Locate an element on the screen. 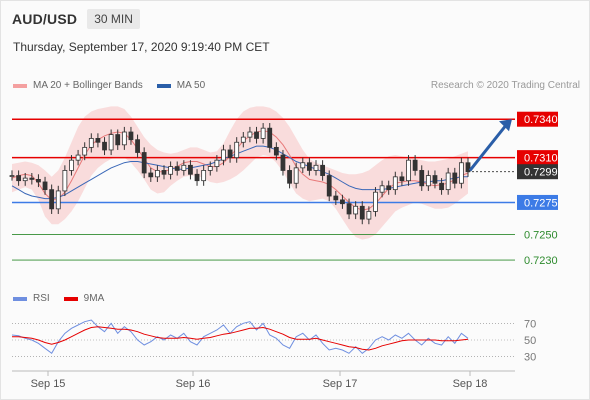 This screenshot has width=590, height=400. legend-label-9ma: 9MA is located at coordinates (94, 298).